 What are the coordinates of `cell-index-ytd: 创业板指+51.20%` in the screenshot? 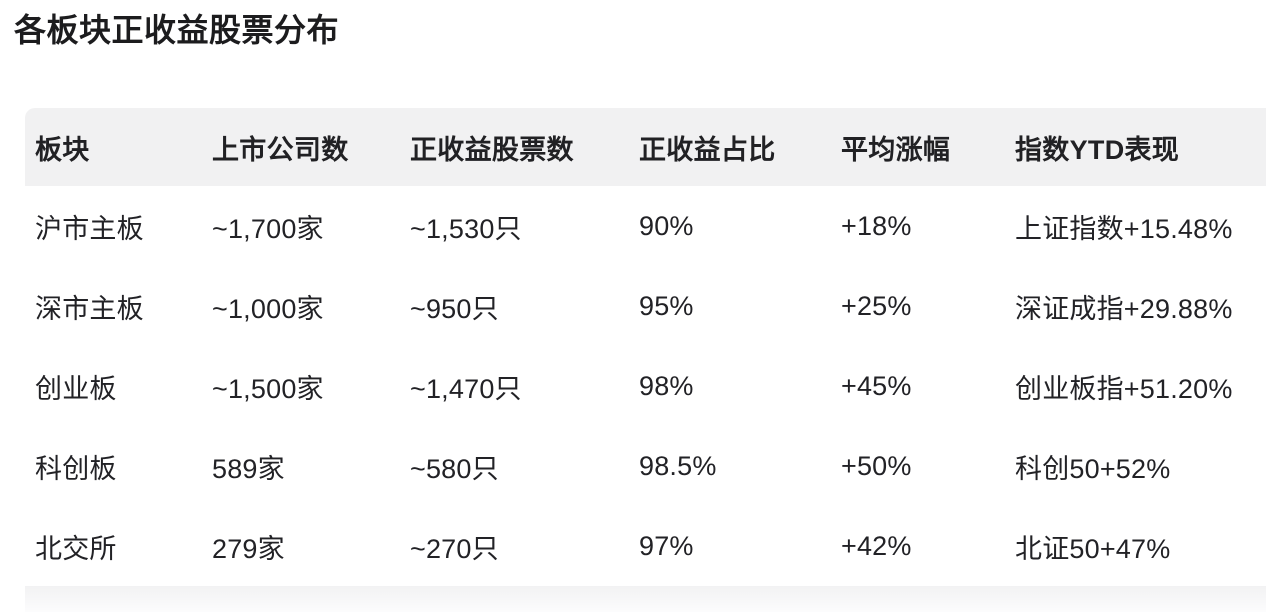 It's located at (1124, 388).